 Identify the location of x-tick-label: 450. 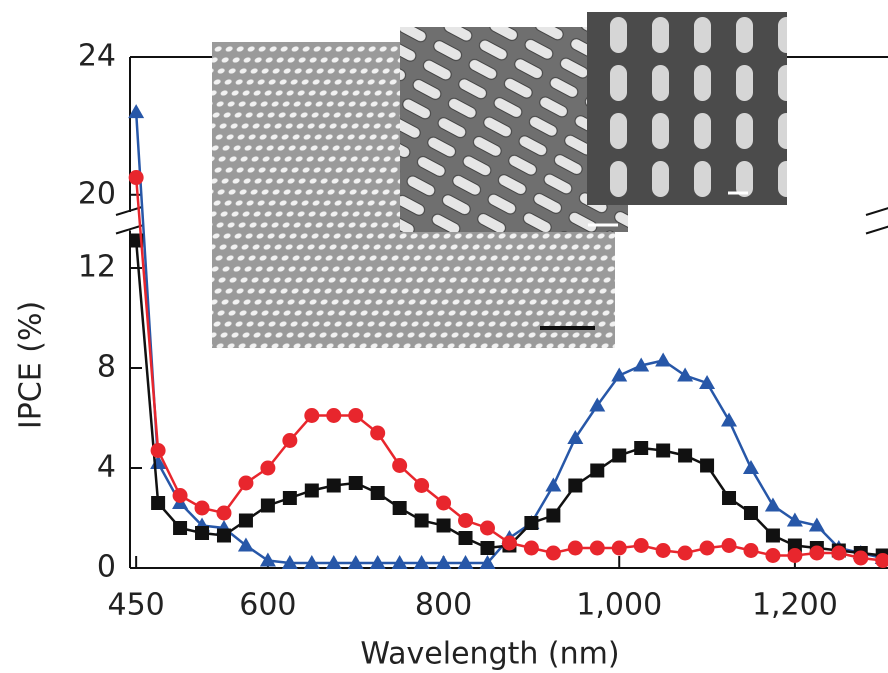
(136, 605).